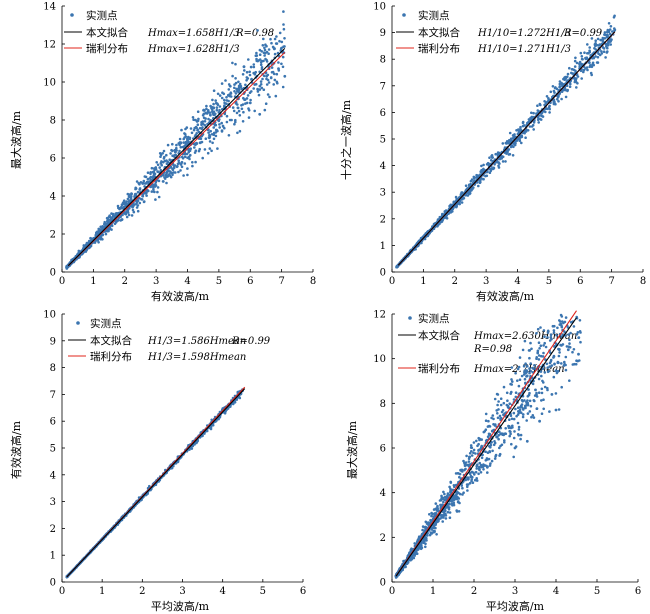 This screenshot has height=614, width=650. Describe the element at coordinates (379, 315) in the screenshot. I see `y-tick-label: 12` at that location.